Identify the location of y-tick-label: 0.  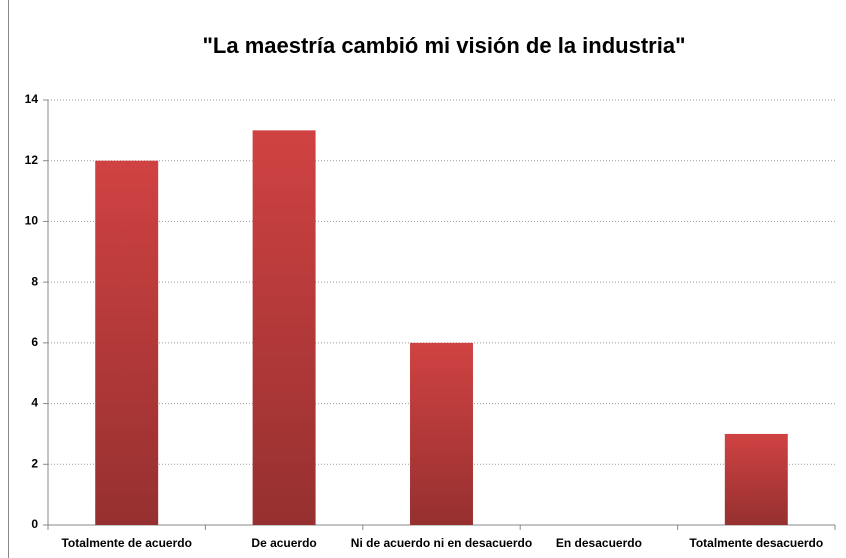
(34, 524).